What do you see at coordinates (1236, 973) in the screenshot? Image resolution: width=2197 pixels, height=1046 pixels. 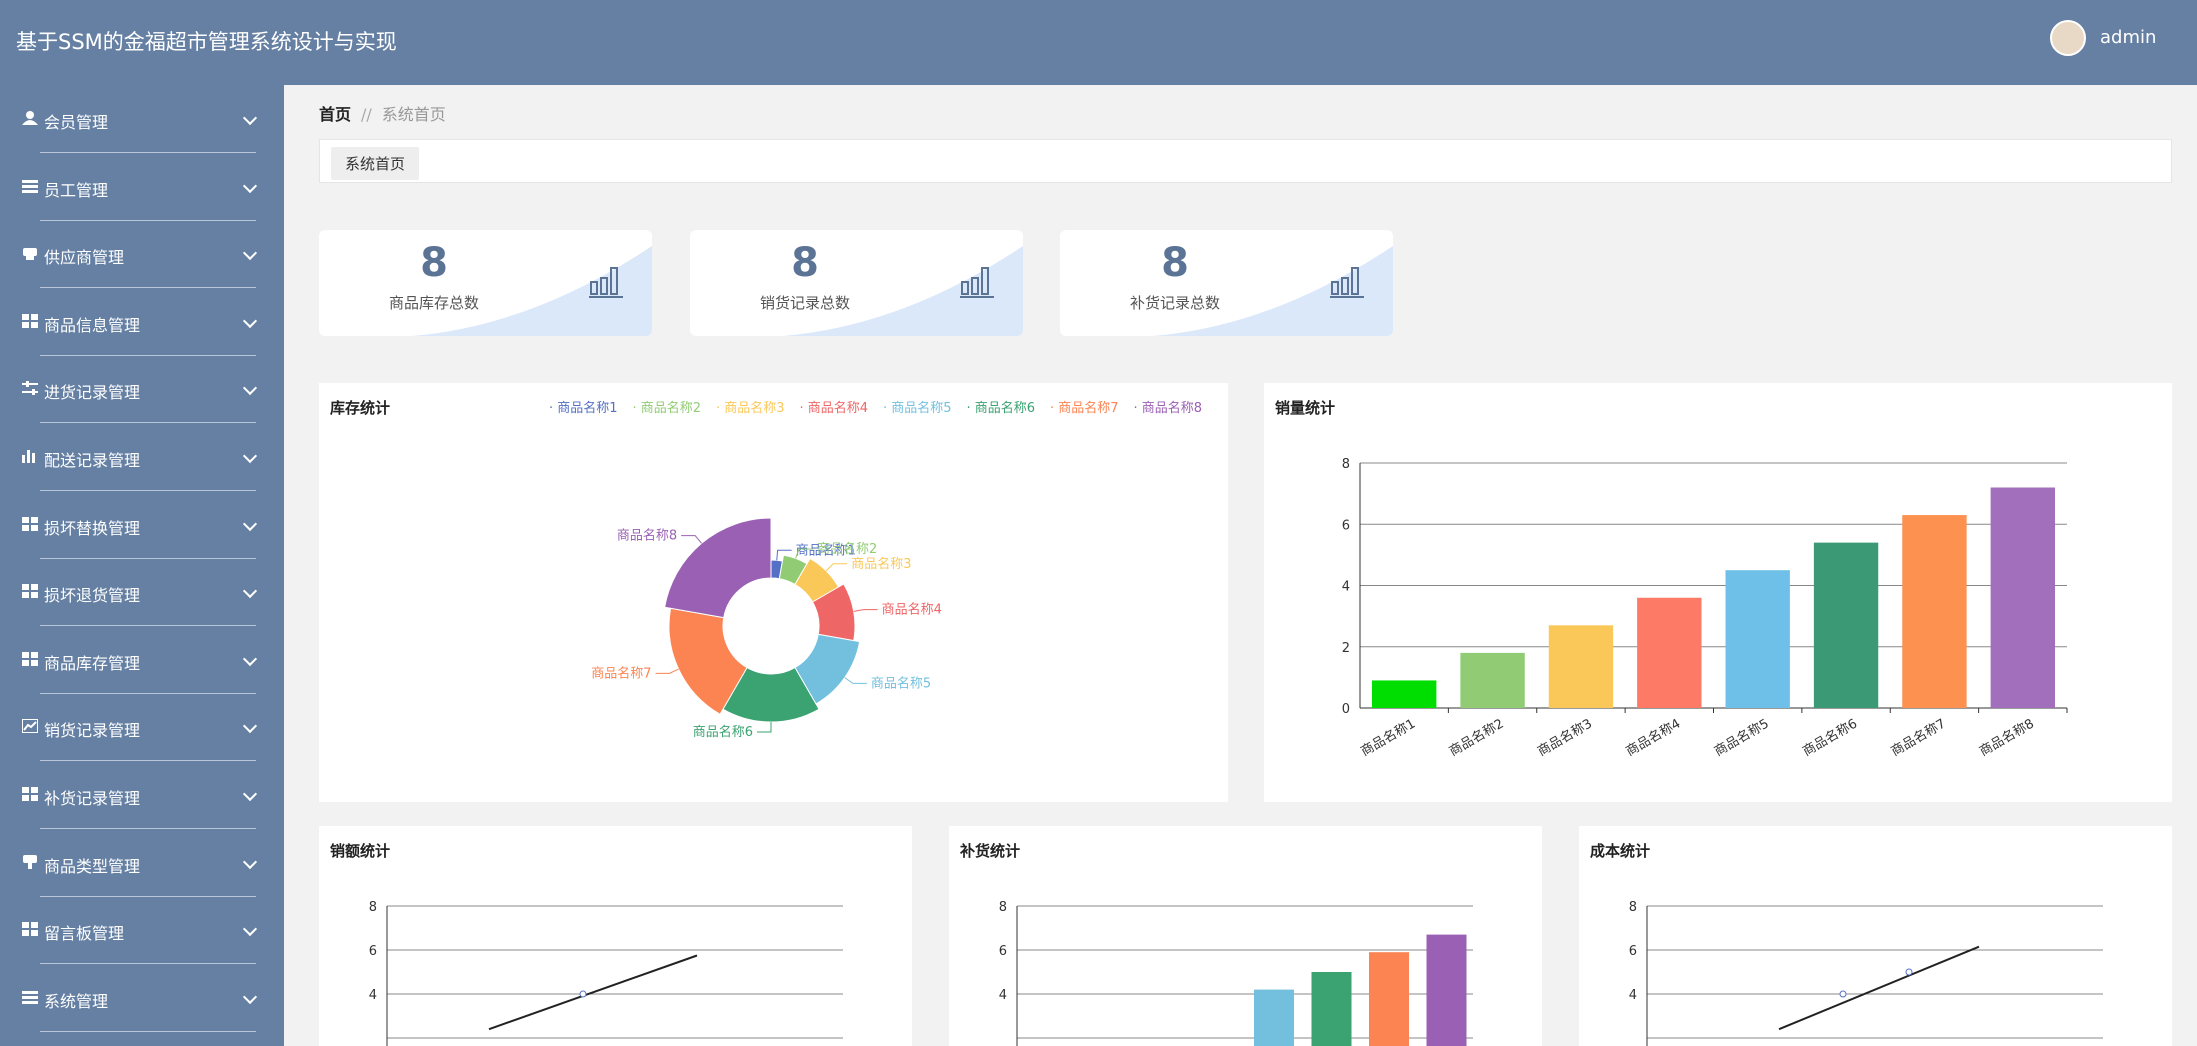 I see `bar-chart: 4 6 8` at bounding box center [1236, 973].